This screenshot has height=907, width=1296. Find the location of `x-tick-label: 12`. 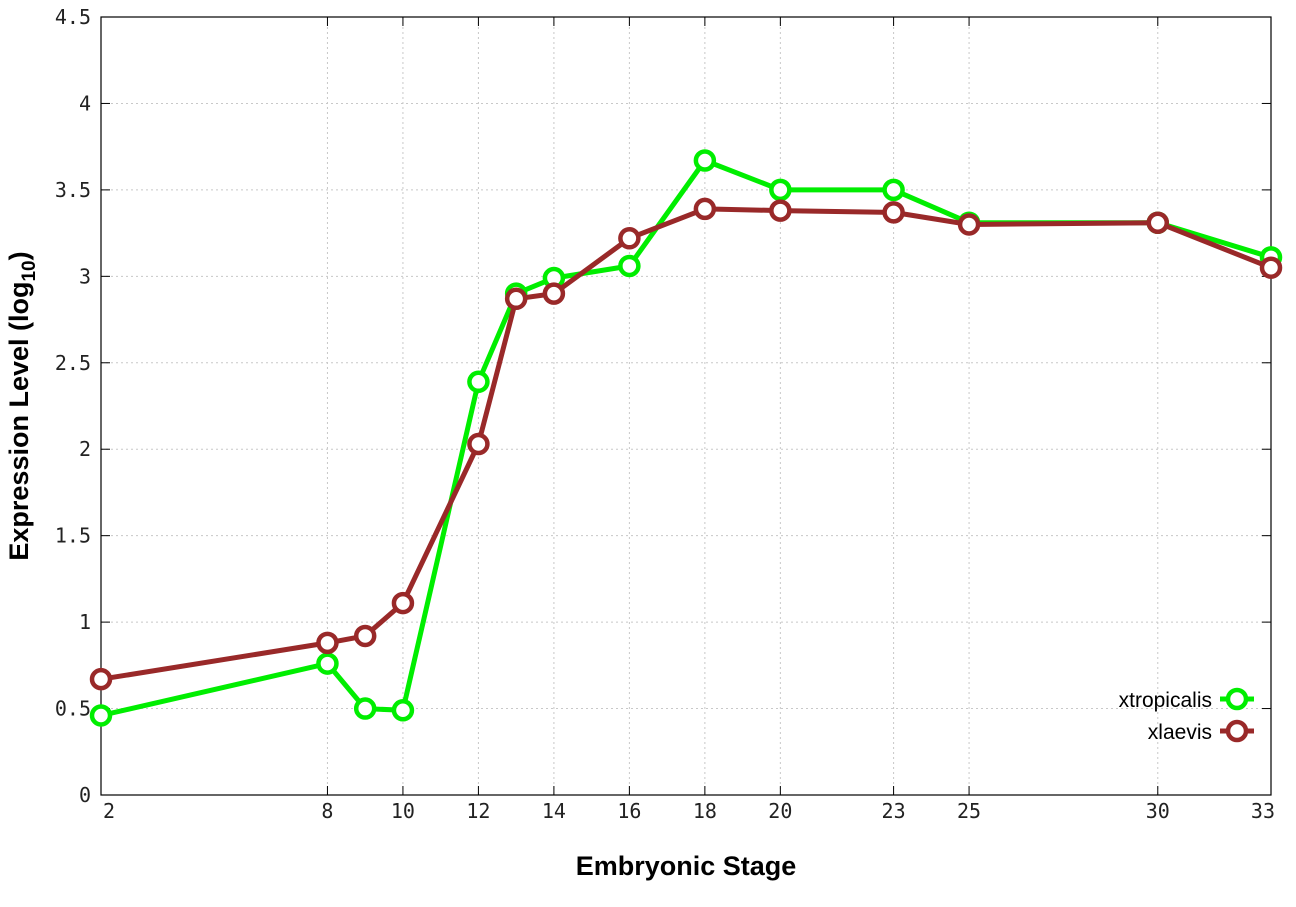

x-tick-label: 12 is located at coordinates (478, 811).